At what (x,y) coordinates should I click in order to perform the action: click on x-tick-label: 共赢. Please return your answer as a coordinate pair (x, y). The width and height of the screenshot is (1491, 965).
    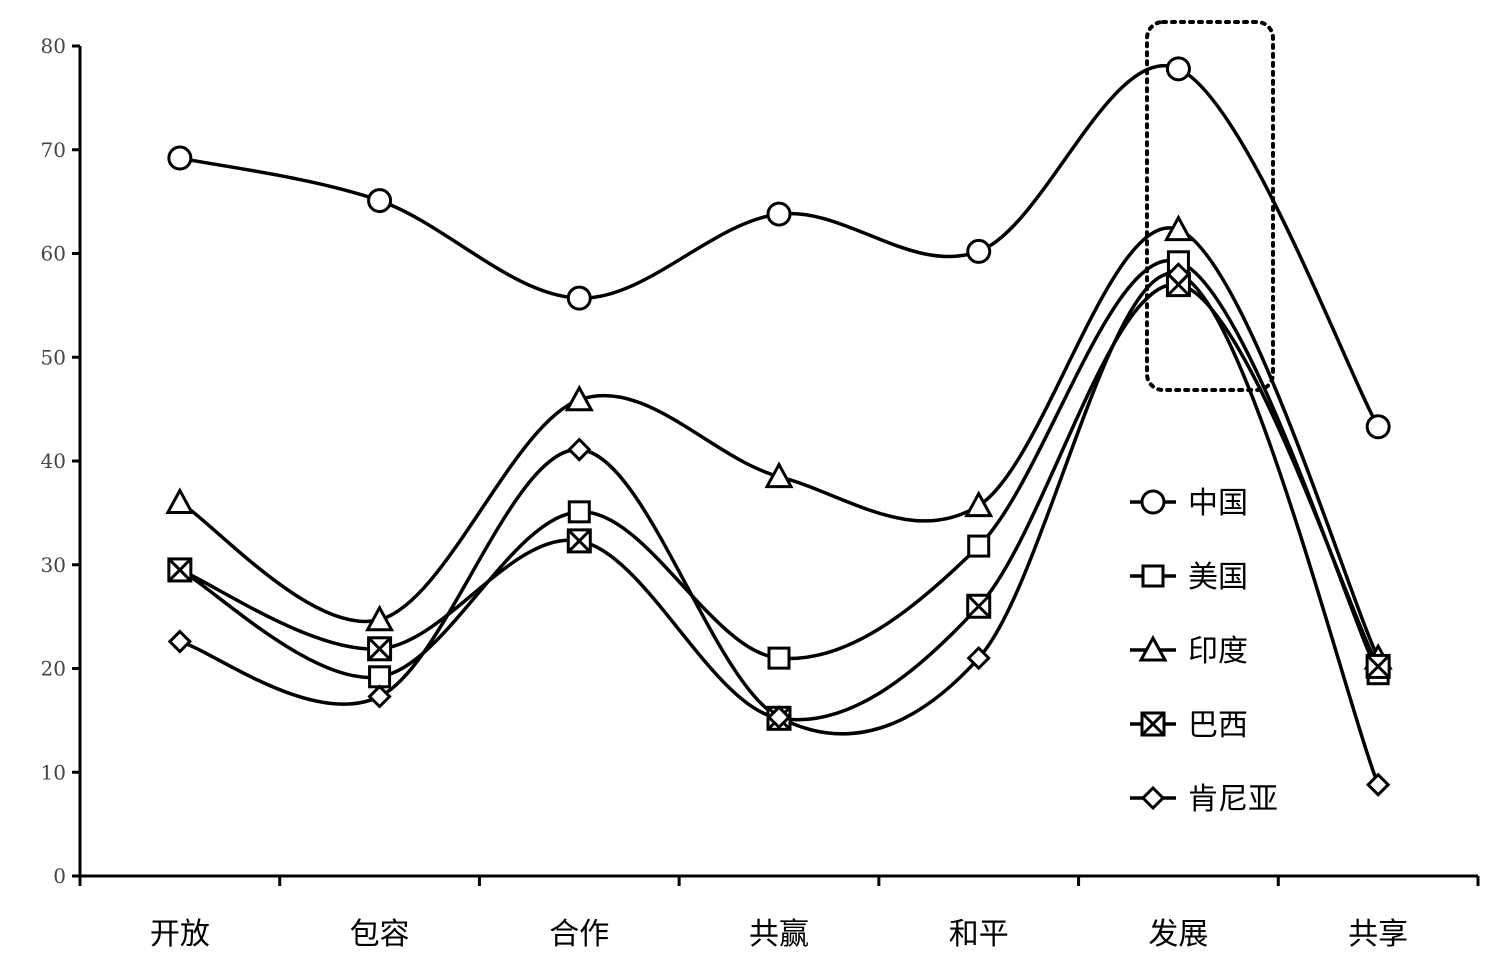
    Looking at the image, I should click on (779, 934).